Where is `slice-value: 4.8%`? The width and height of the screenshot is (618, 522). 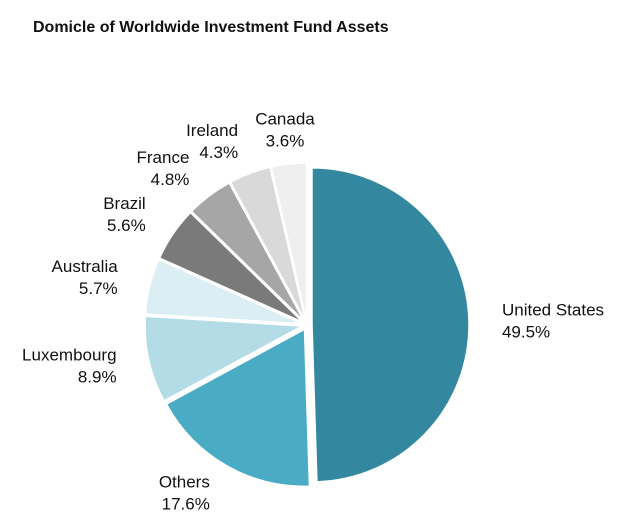 slice-value: 4.8% is located at coordinates (170, 179).